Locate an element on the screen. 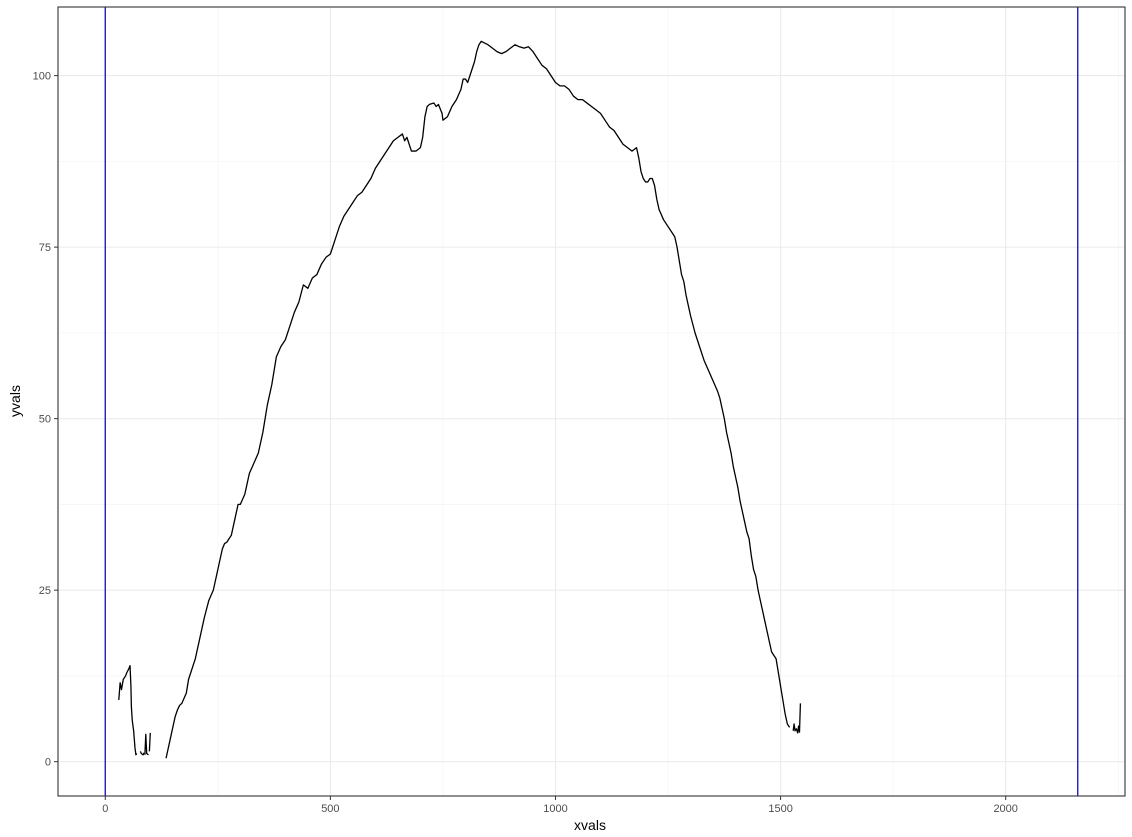  x-axis-ticks: 0 500 1000 1500 2000 is located at coordinates (560, 805).